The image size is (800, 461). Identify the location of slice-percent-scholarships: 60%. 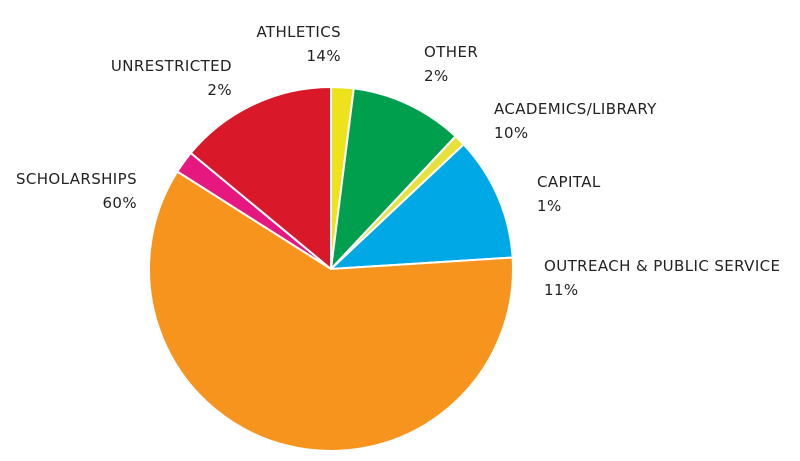
(119, 203).